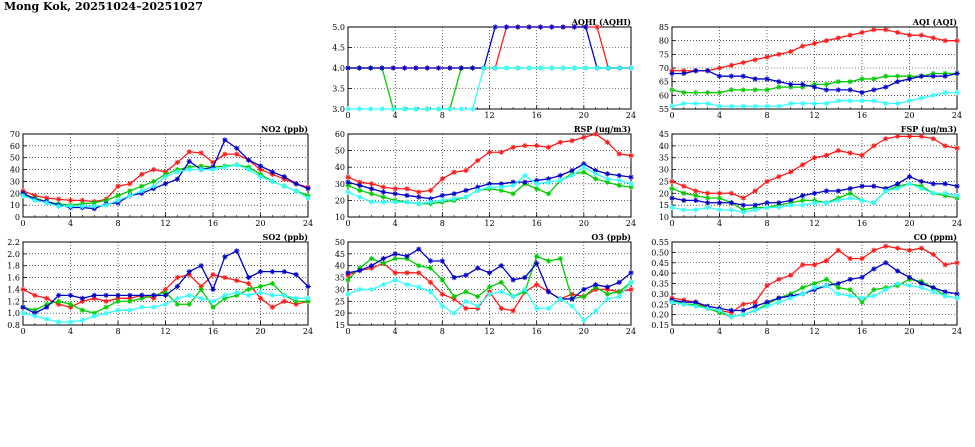  What do you see at coordinates (664, 27) in the screenshot?
I see `y-tick-label: 85` at bounding box center [664, 27].